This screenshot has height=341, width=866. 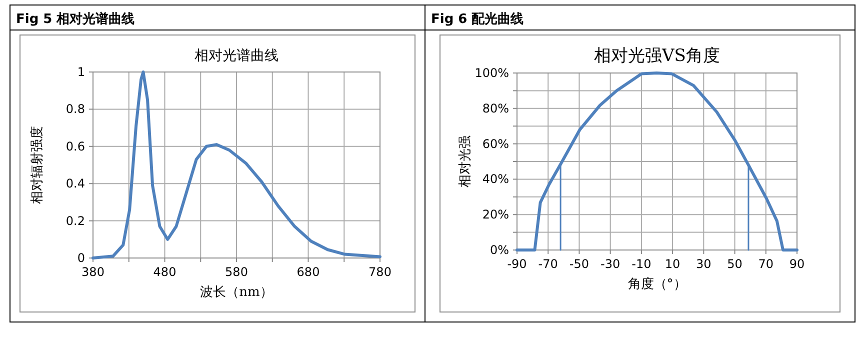 What do you see at coordinates (548, 264) in the screenshot?
I see `x-tick-label: -70` at bounding box center [548, 264].